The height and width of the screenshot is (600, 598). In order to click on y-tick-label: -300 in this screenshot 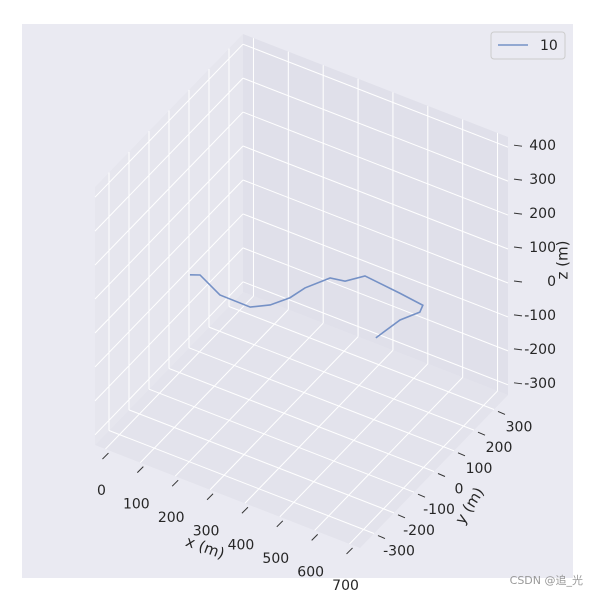, I will do `click(399, 552)`.